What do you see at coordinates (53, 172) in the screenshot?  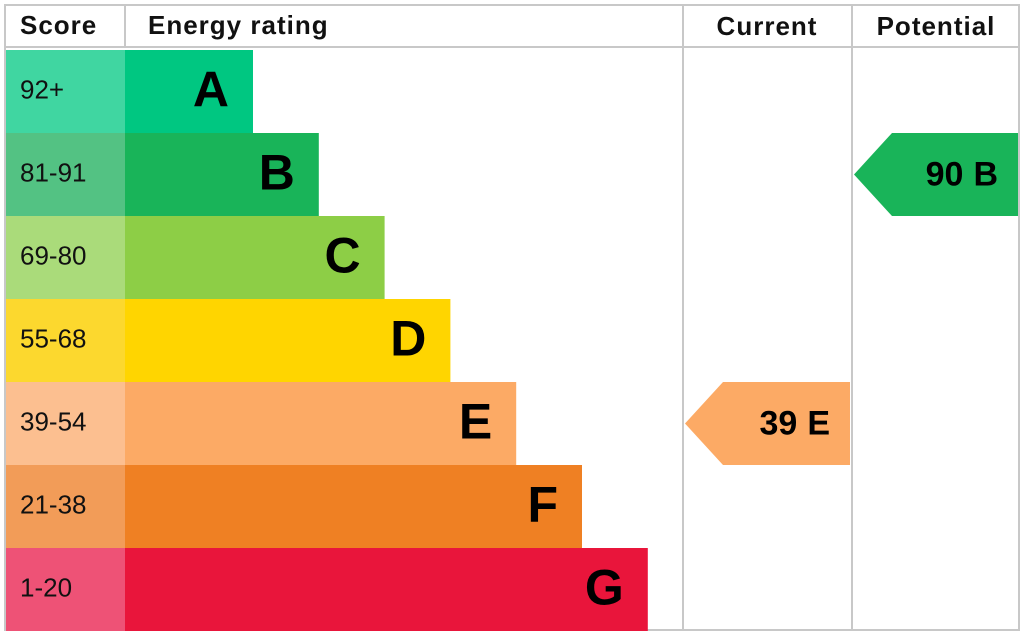 I see `score-label: 81-91` at bounding box center [53, 172].